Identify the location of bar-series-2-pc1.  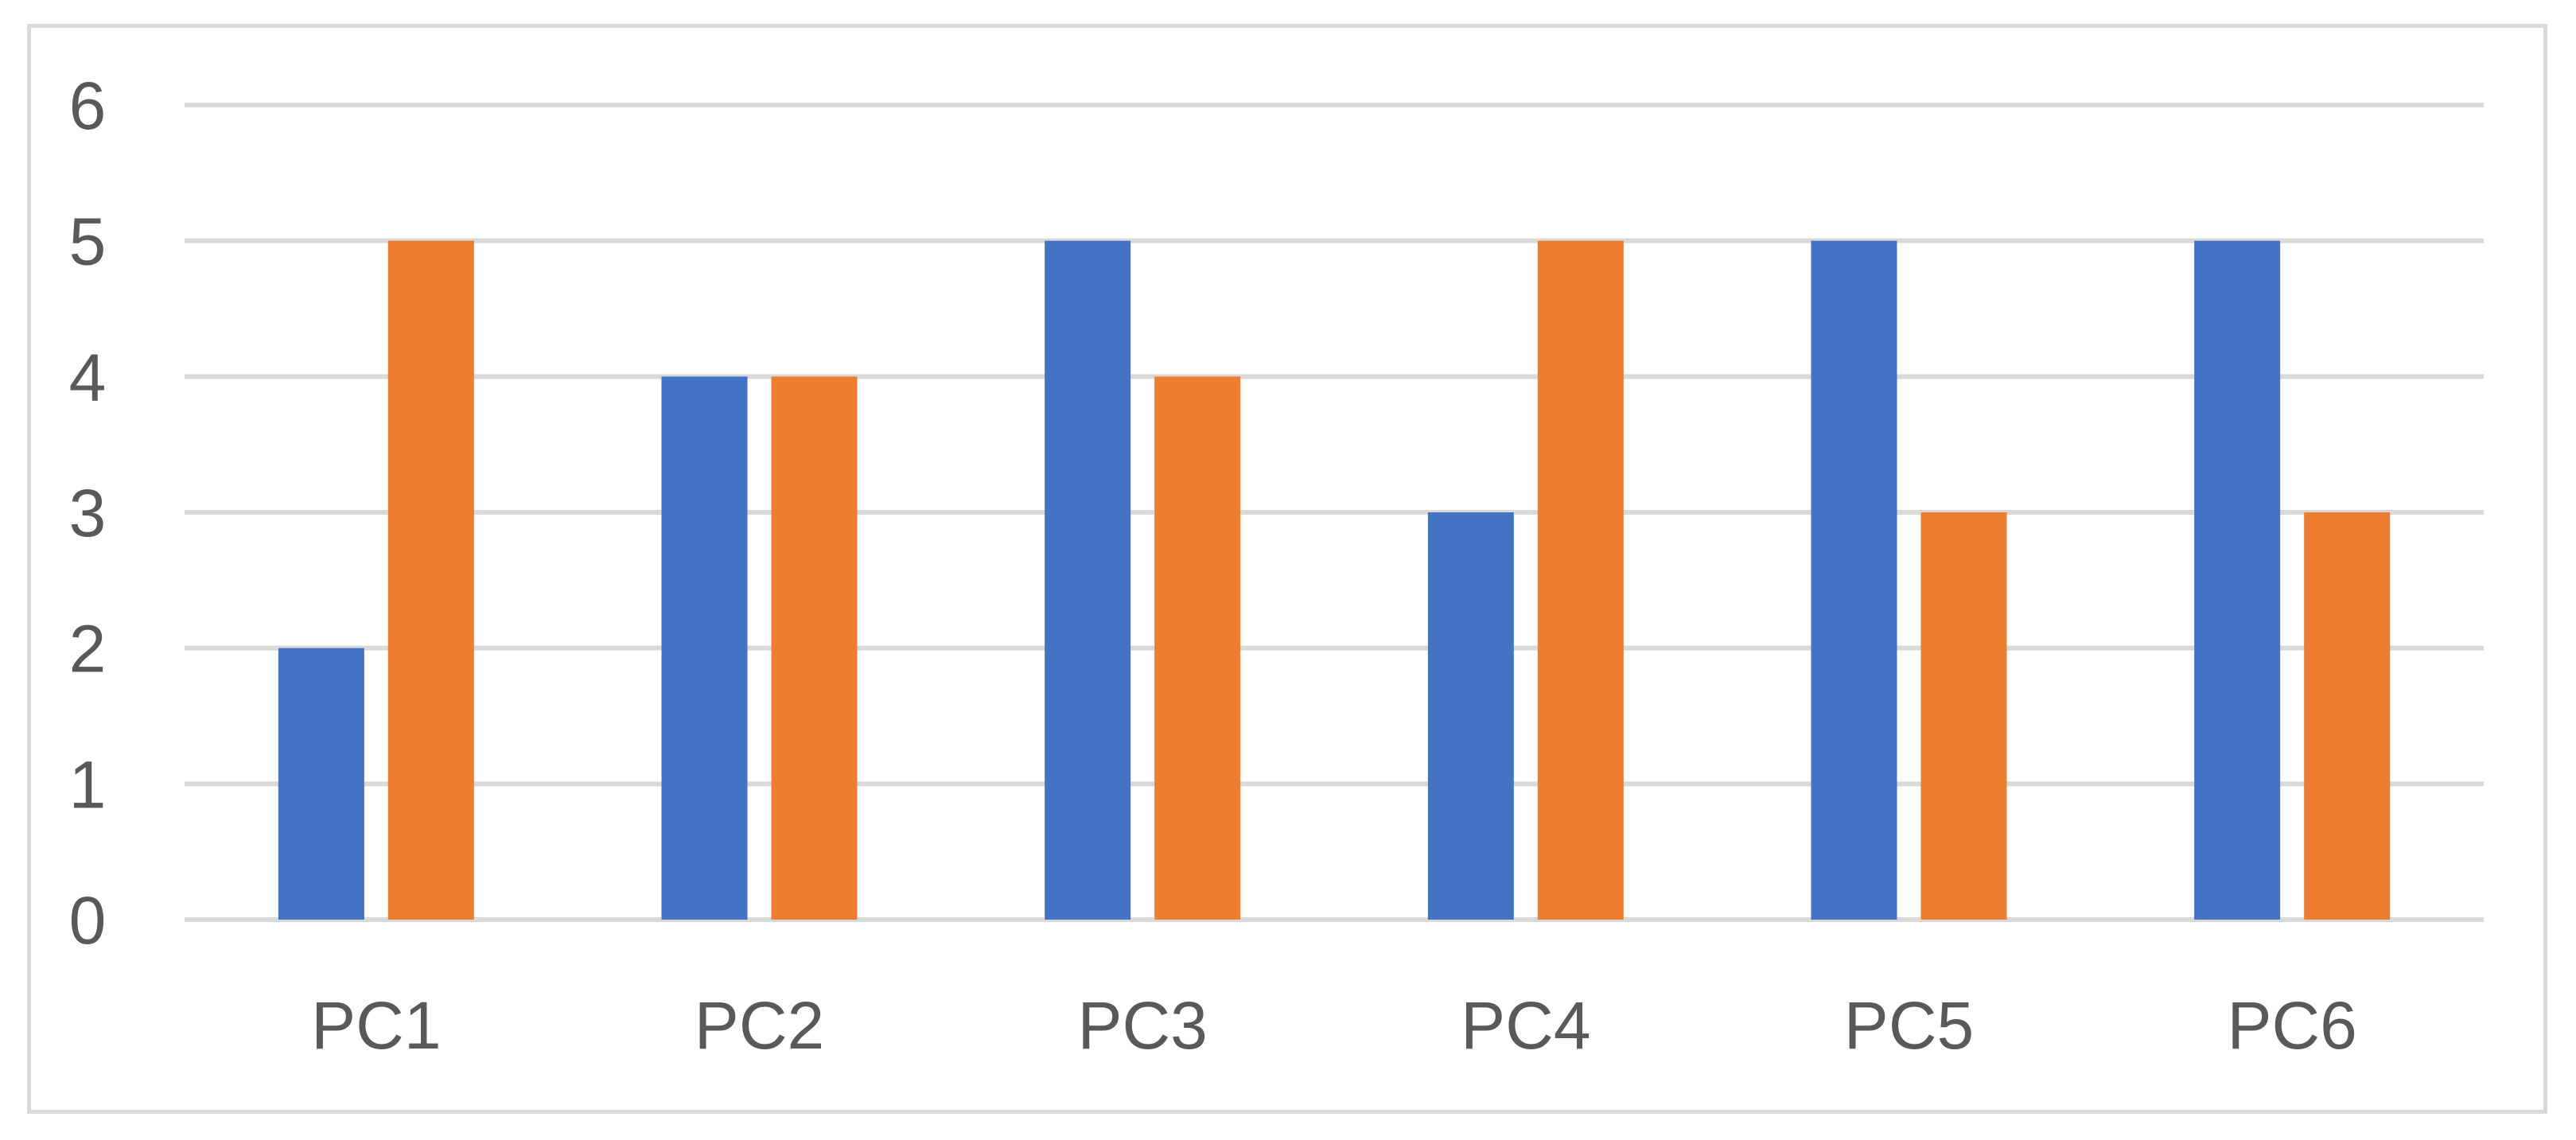
(431, 580).